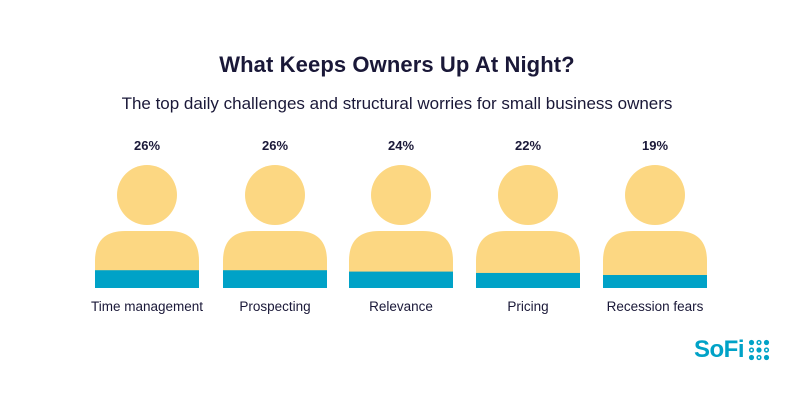  What do you see at coordinates (528, 145) in the screenshot?
I see `value-label: 22%` at bounding box center [528, 145].